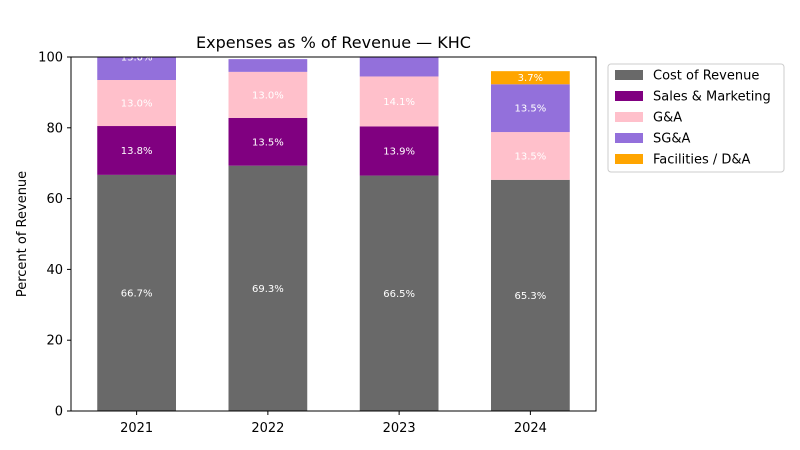 This screenshot has height=450, width=800. What do you see at coordinates (671, 139) in the screenshot?
I see `legend-label-sg-a: SG&A` at bounding box center [671, 139].